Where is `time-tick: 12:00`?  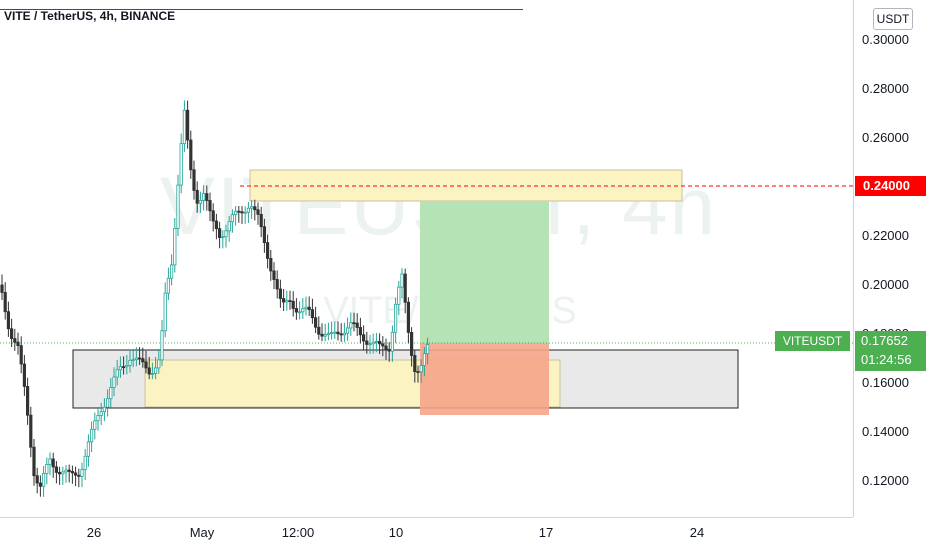 time-tick: 12:00 is located at coordinates (298, 532).